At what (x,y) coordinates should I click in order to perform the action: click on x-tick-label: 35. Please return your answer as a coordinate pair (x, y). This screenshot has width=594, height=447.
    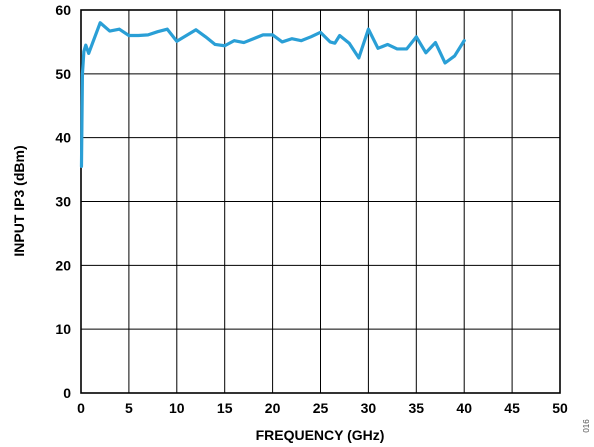
    Looking at the image, I should click on (417, 408).